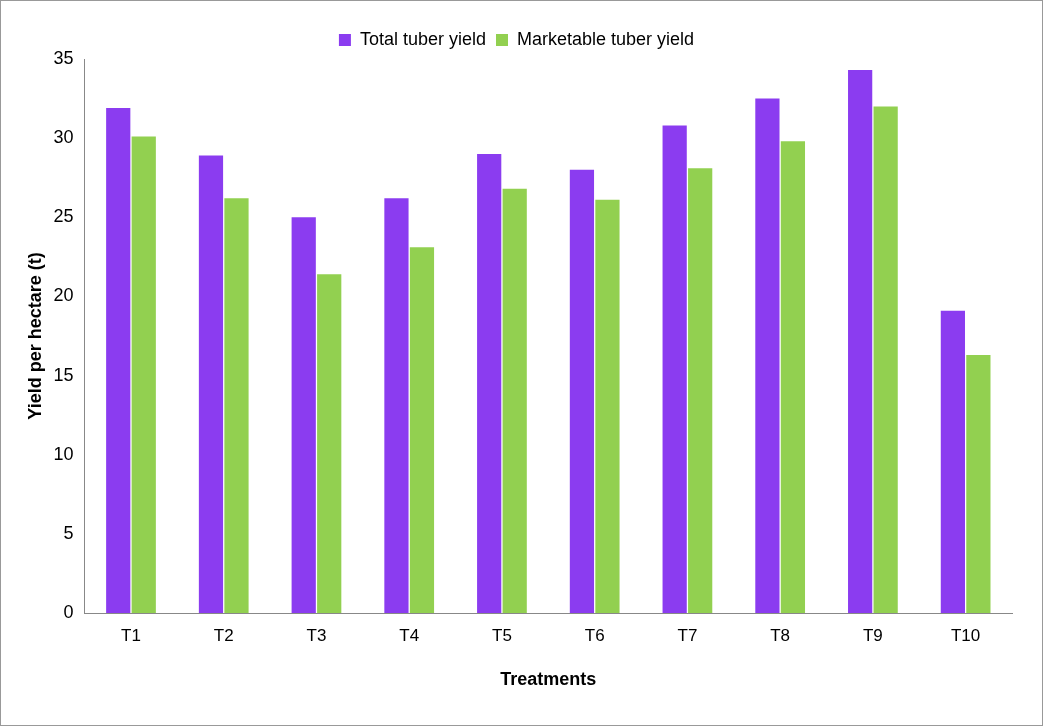 This screenshot has height=726, width=1043. Describe the element at coordinates (872, 635) in the screenshot. I see `x-tick-label: T9` at that location.